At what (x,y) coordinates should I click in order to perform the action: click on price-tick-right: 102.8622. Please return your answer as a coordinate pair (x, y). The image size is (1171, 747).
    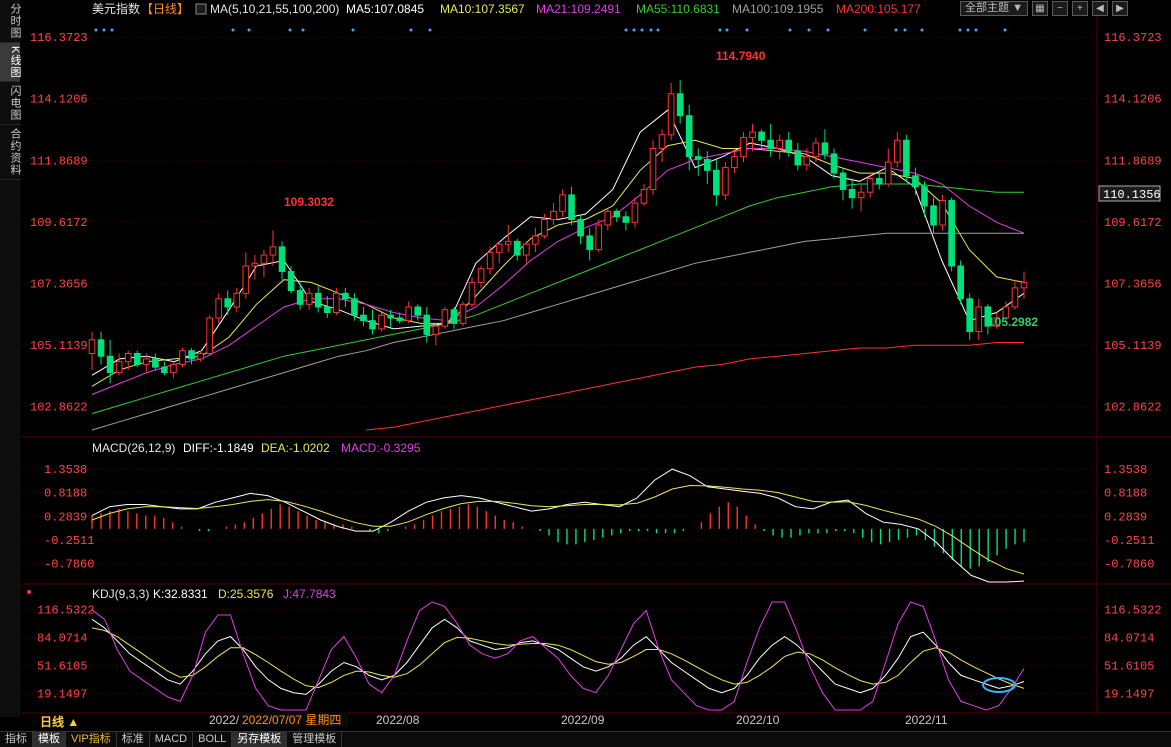
    Looking at the image, I should click on (1133, 407).